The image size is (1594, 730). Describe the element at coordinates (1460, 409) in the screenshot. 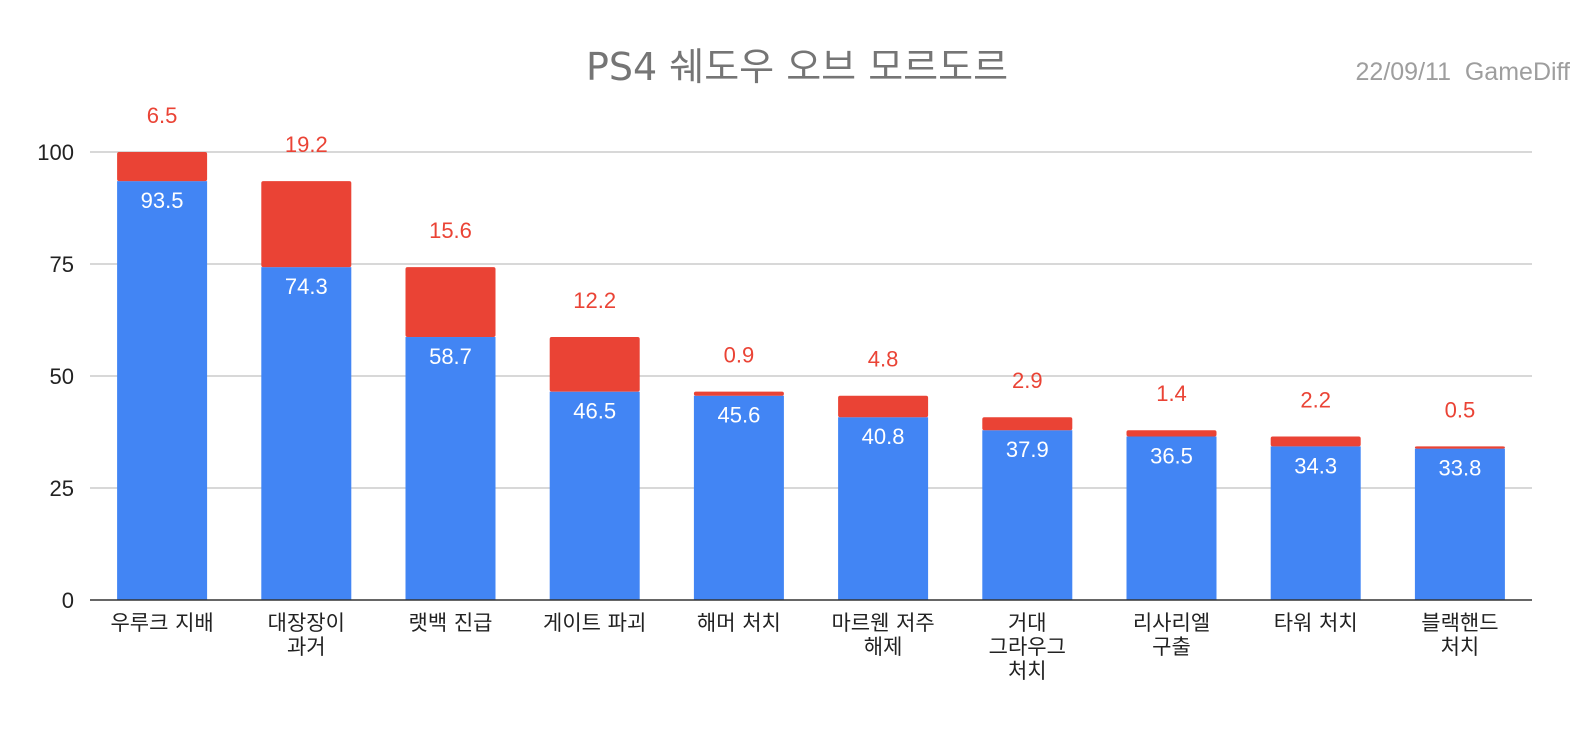

I see `data-label-extra: 0.5` at that location.